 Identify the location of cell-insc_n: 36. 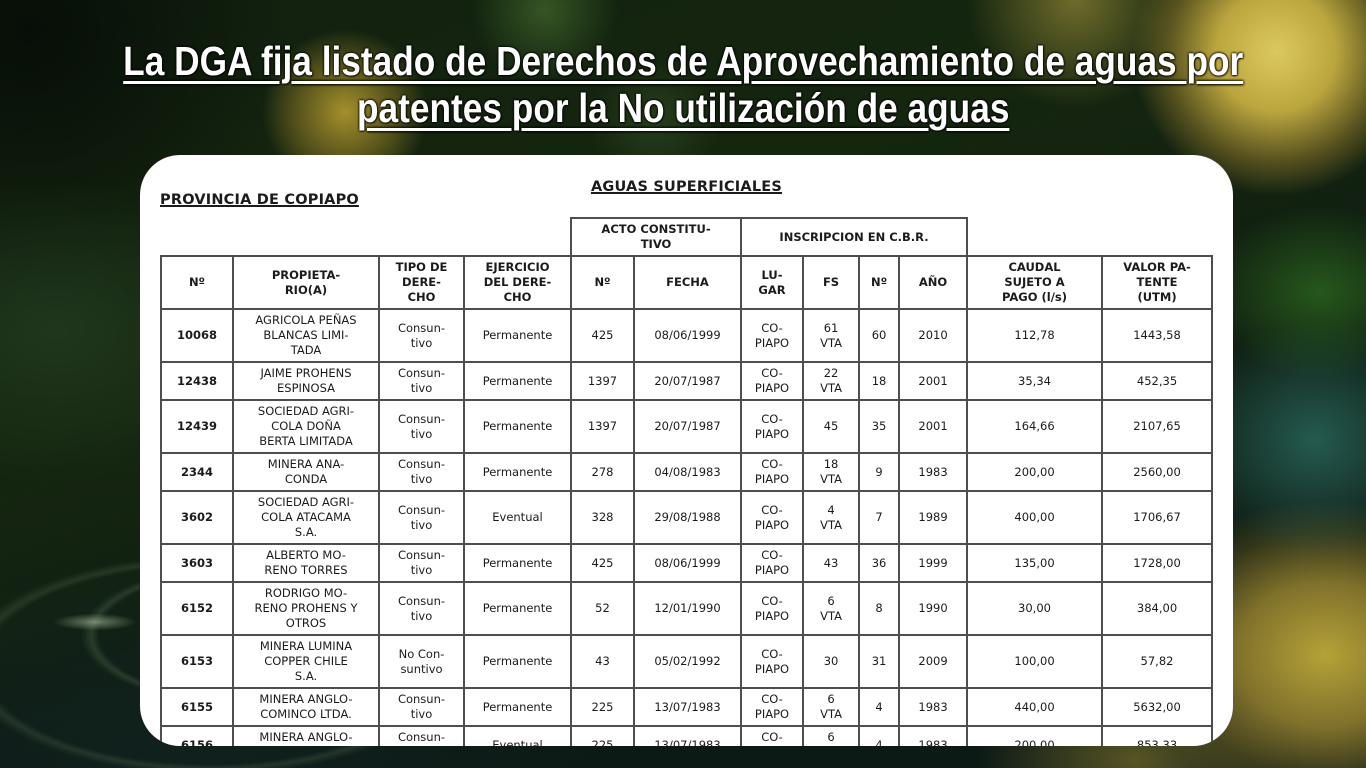
(879, 563).